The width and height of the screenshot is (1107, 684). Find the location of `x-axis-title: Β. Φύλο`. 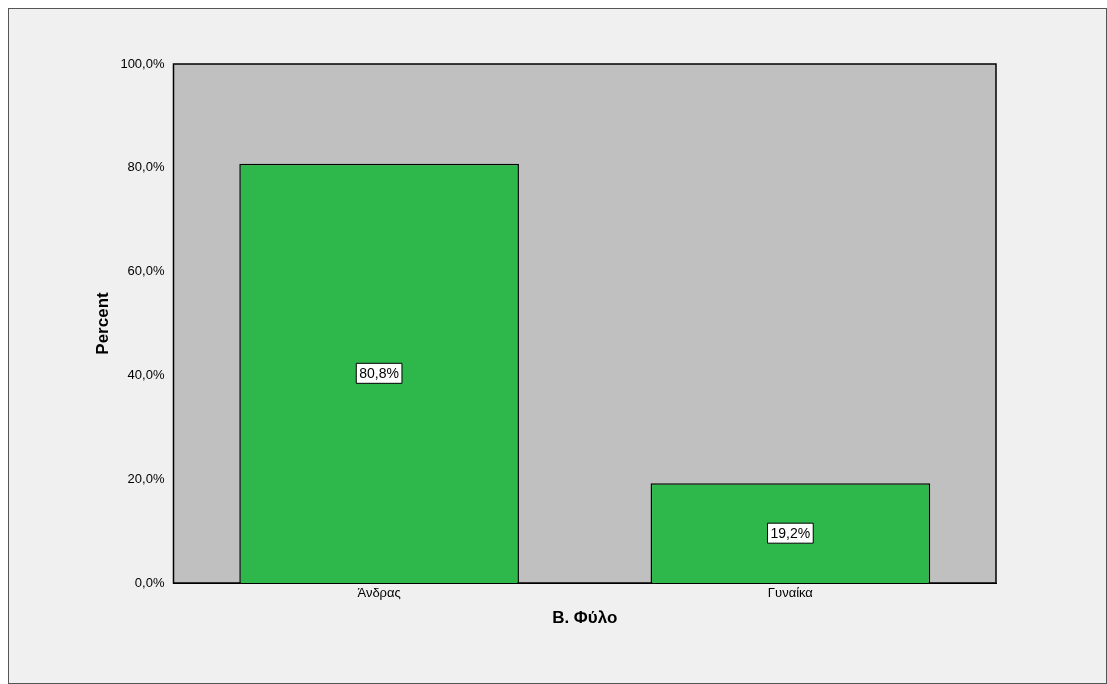

x-axis-title: Β. Φύλο is located at coordinates (585, 618).